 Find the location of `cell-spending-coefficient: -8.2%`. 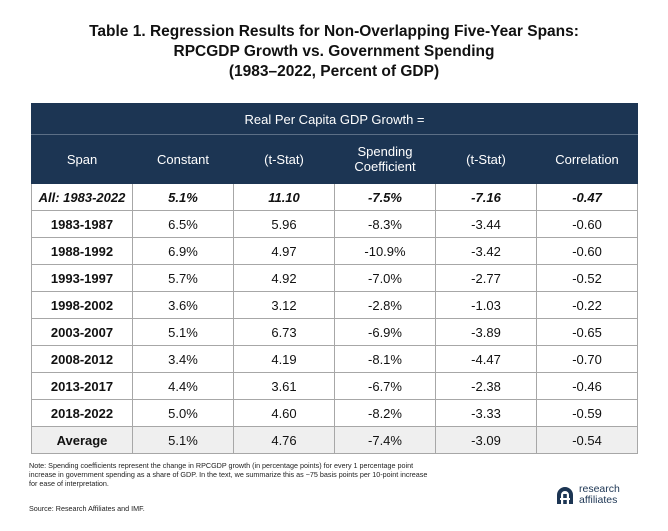

cell-spending-coefficient: -8.2% is located at coordinates (385, 413).